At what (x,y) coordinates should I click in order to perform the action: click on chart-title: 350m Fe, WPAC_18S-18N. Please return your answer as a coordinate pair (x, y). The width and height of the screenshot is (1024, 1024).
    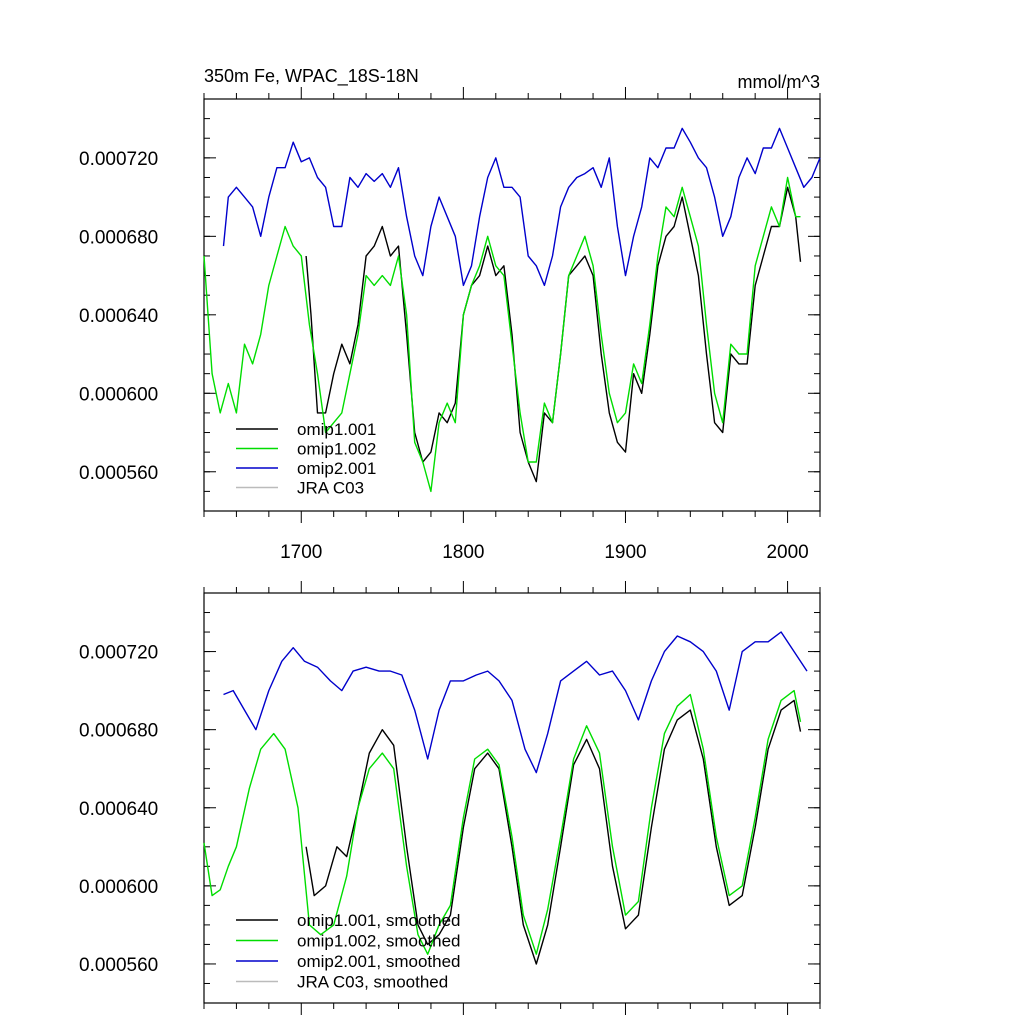
    Looking at the image, I should click on (311, 76).